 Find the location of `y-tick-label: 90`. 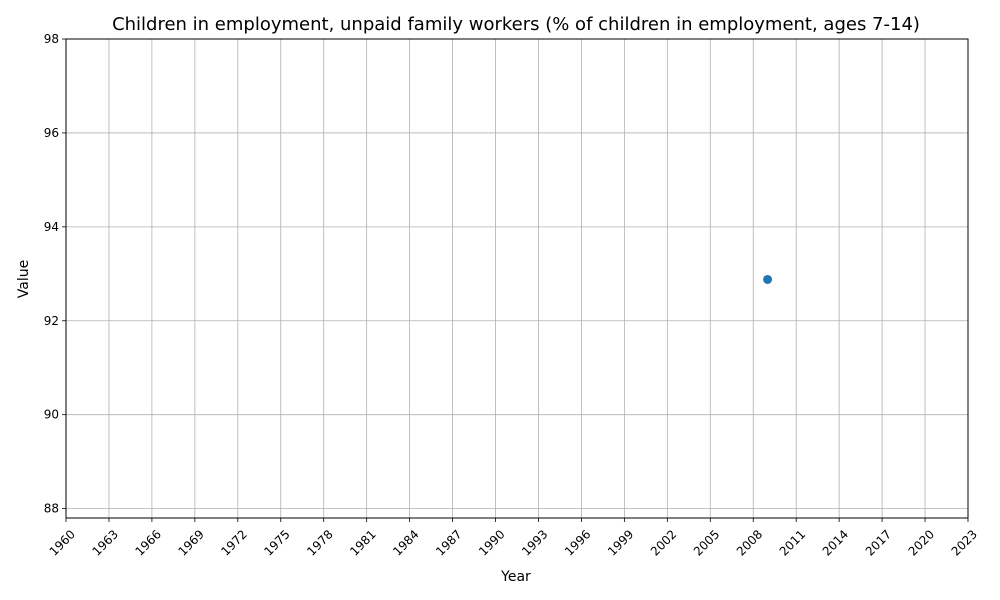

y-tick-label: 90 is located at coordinates (51, 415).